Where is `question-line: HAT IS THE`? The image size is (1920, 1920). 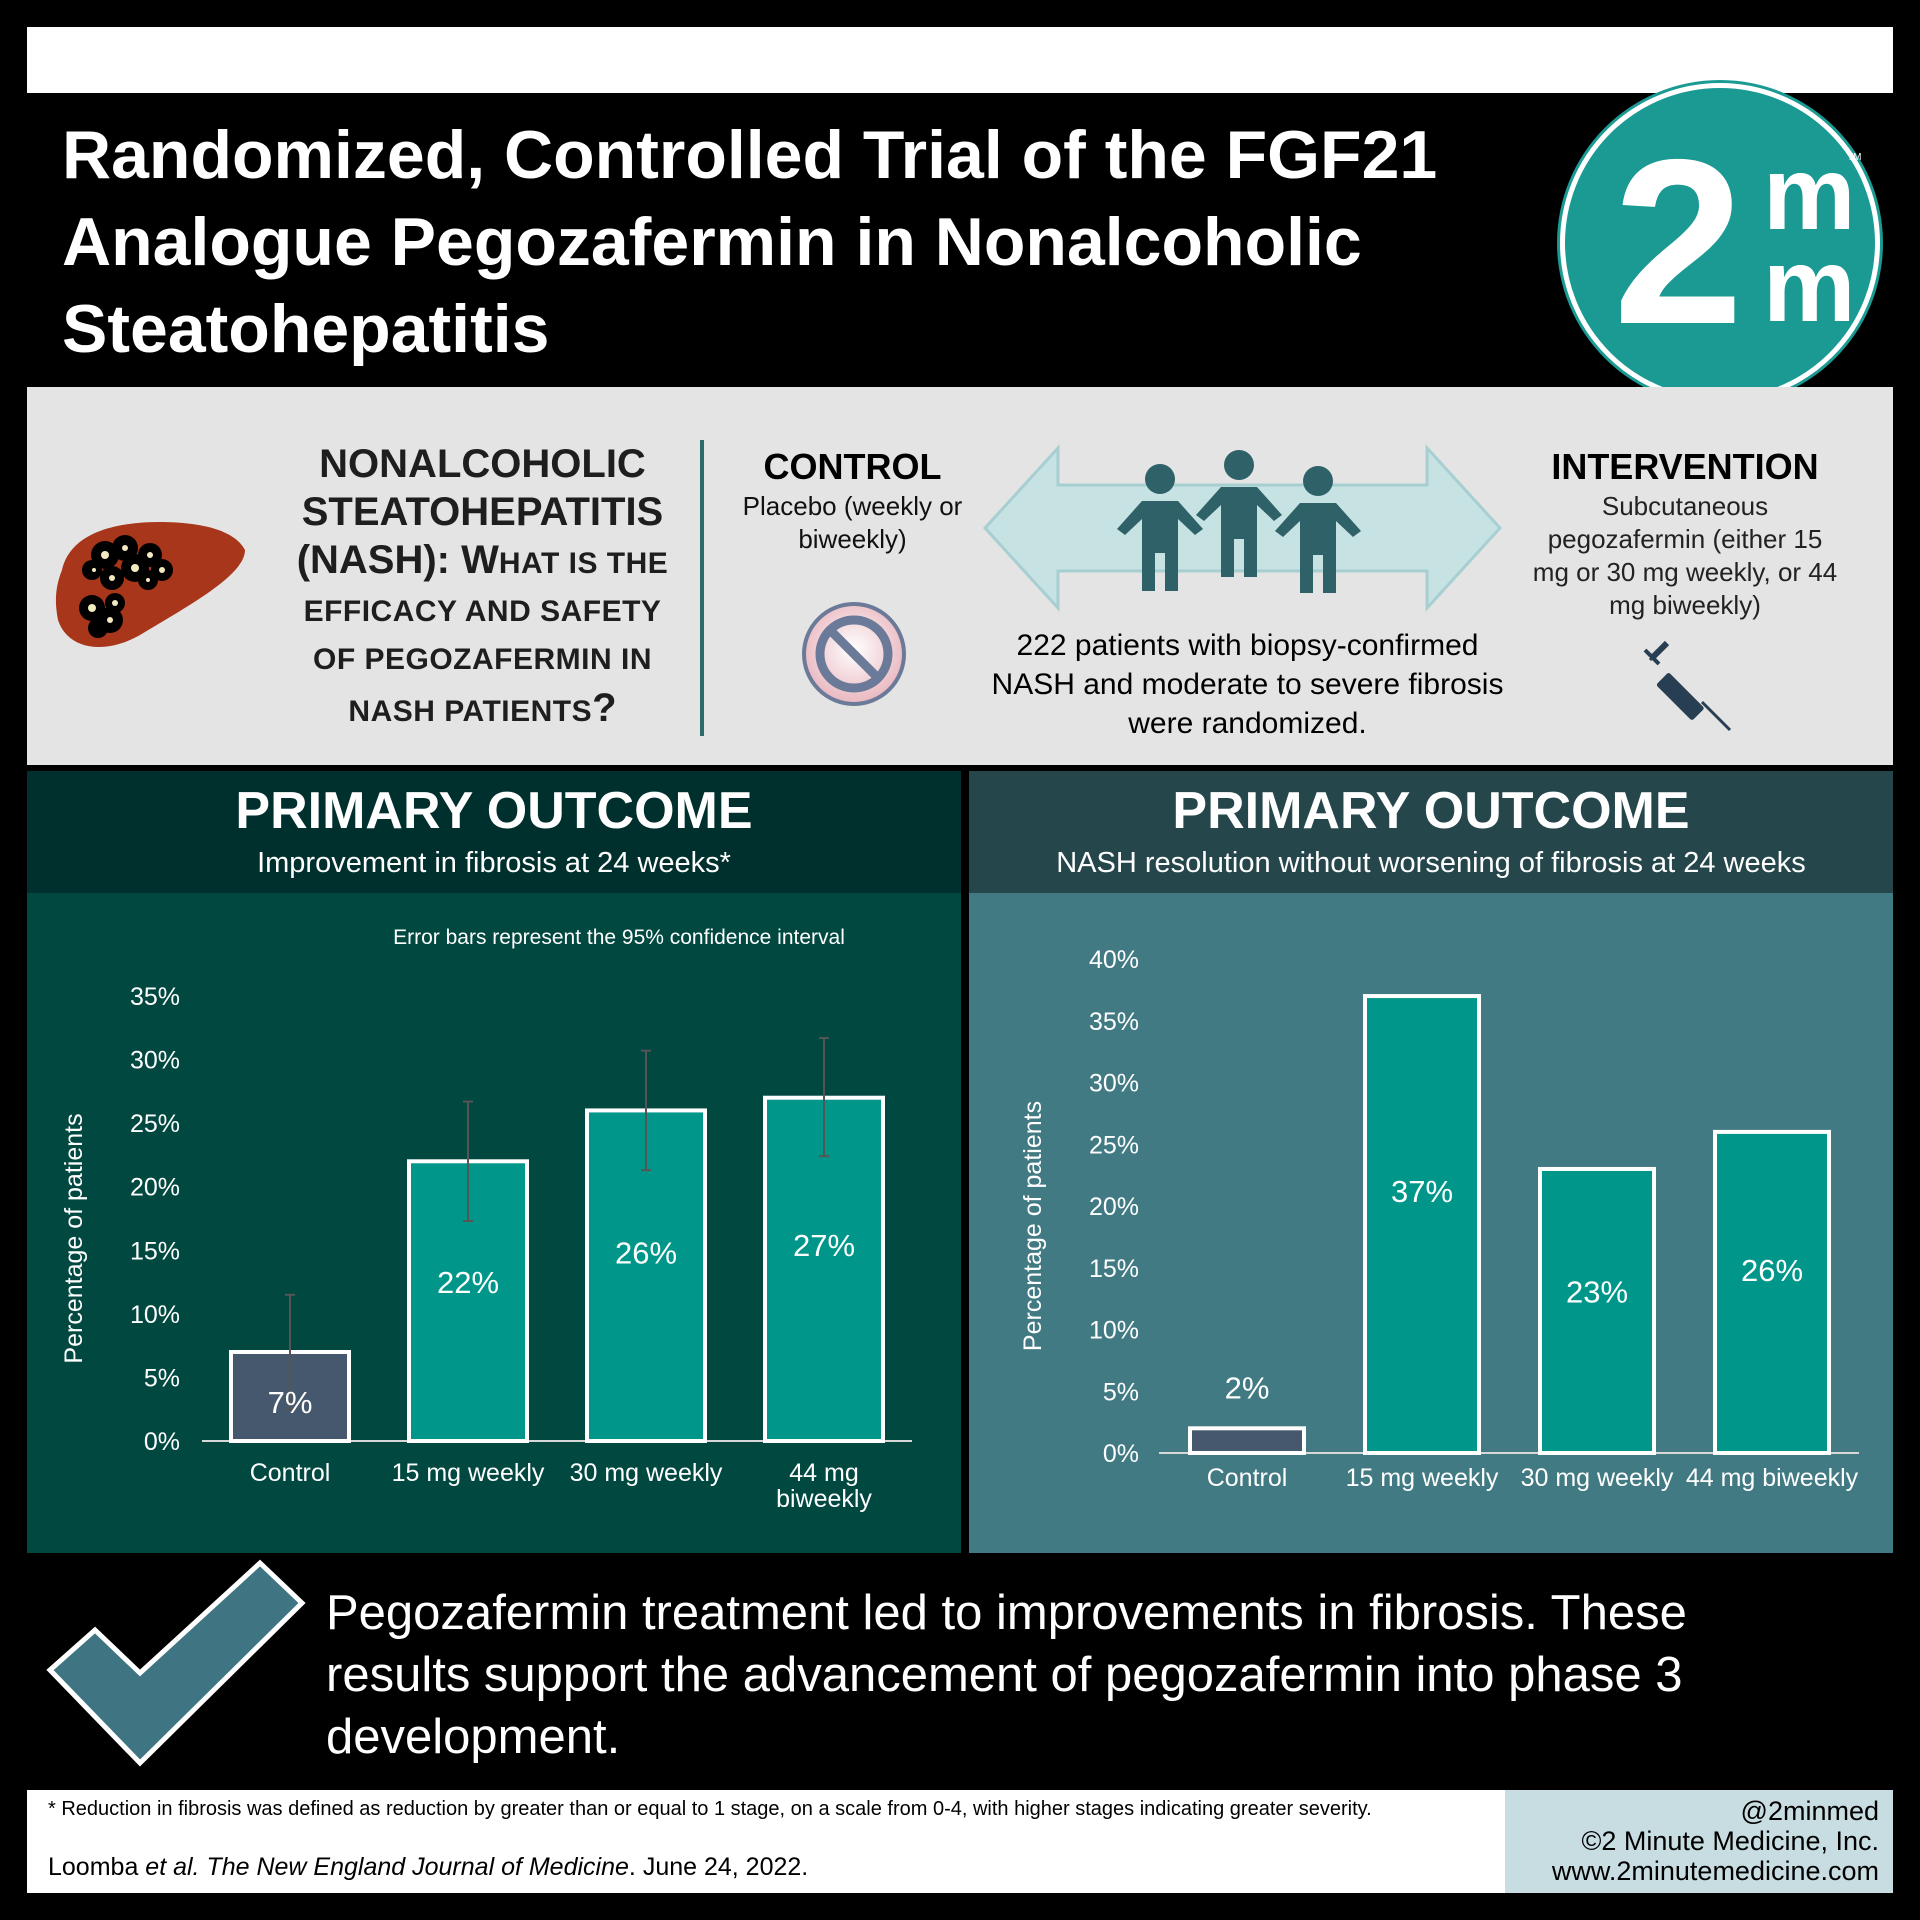
question-line: HAT IS THE is located at coordinates (583, 563).